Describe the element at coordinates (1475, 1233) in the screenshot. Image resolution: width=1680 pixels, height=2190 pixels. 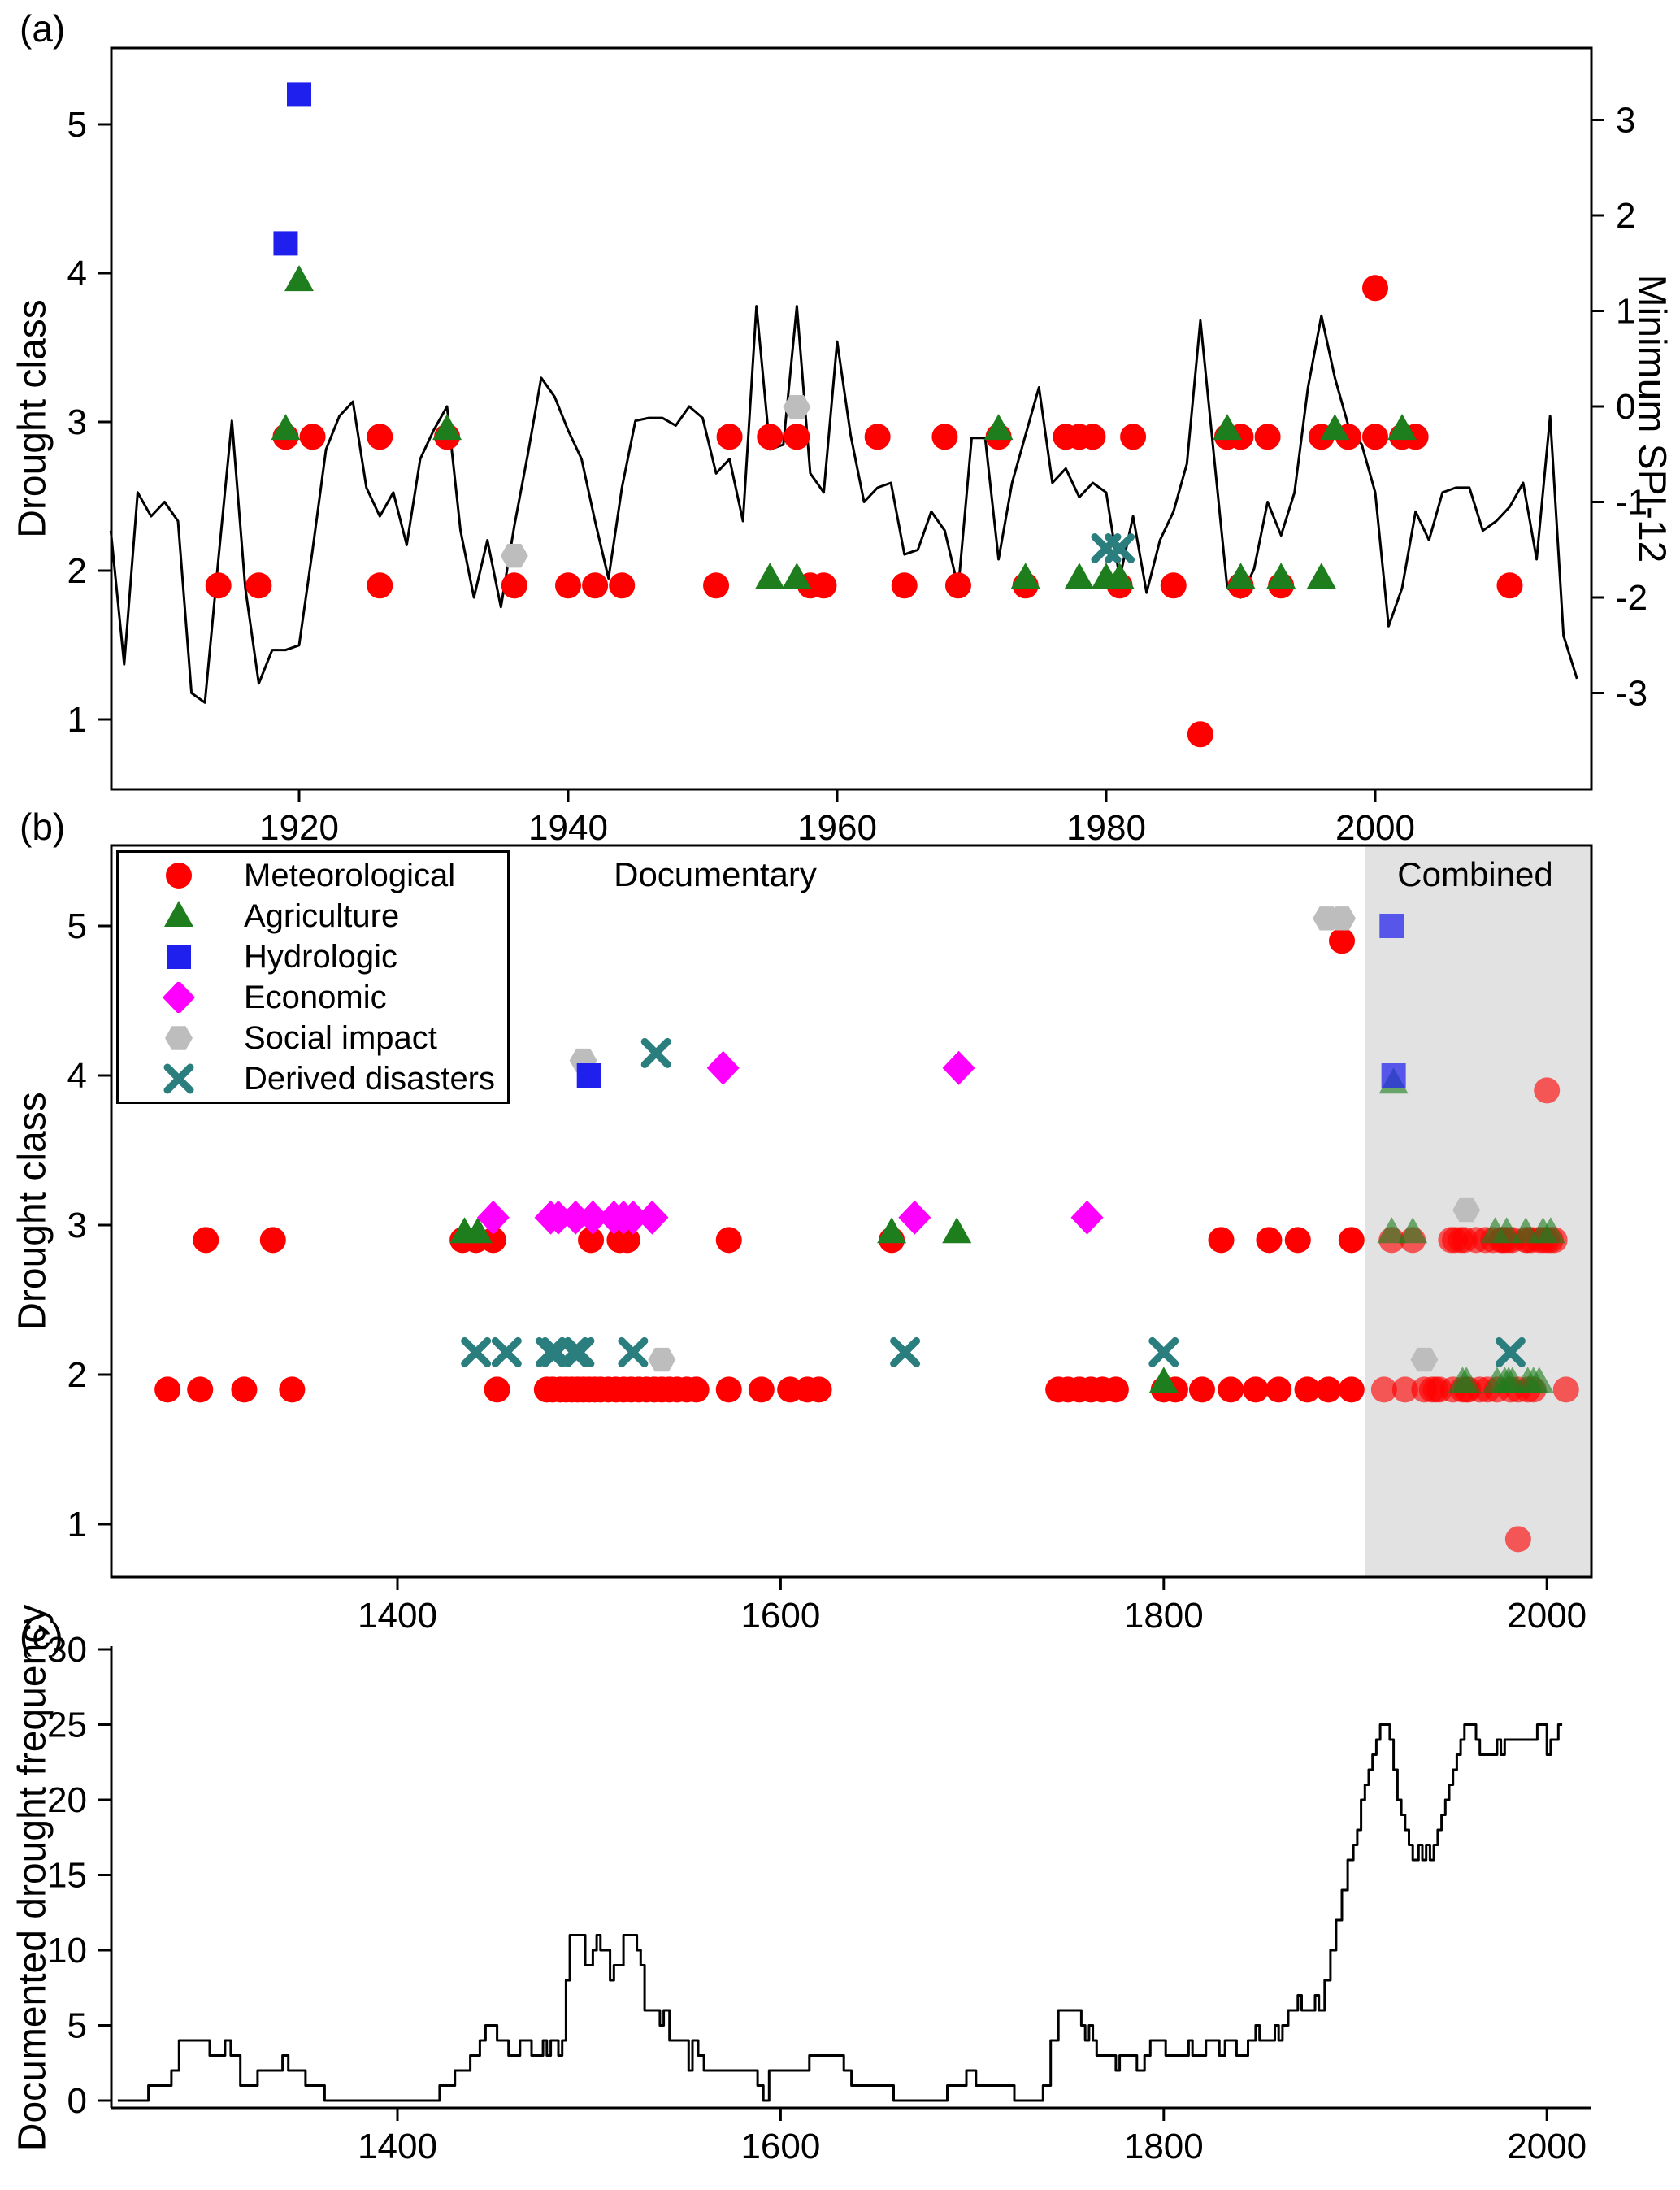
I see `panel-b-combined-points` at that location.